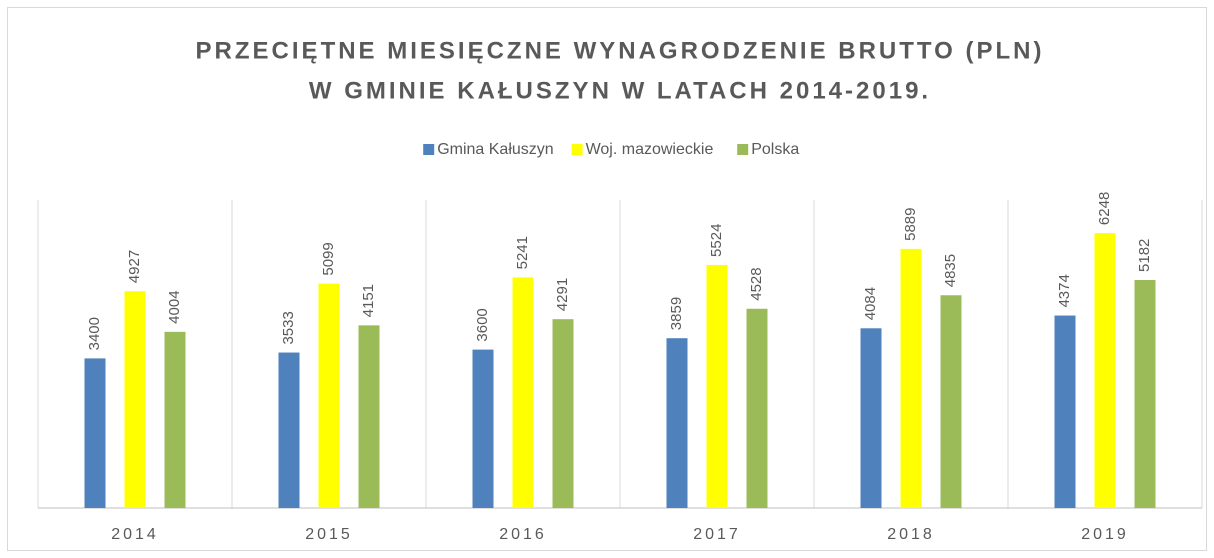 This screenshot has width=1214, height=558. I want to click on data-label: 3600, so click(482, 324).